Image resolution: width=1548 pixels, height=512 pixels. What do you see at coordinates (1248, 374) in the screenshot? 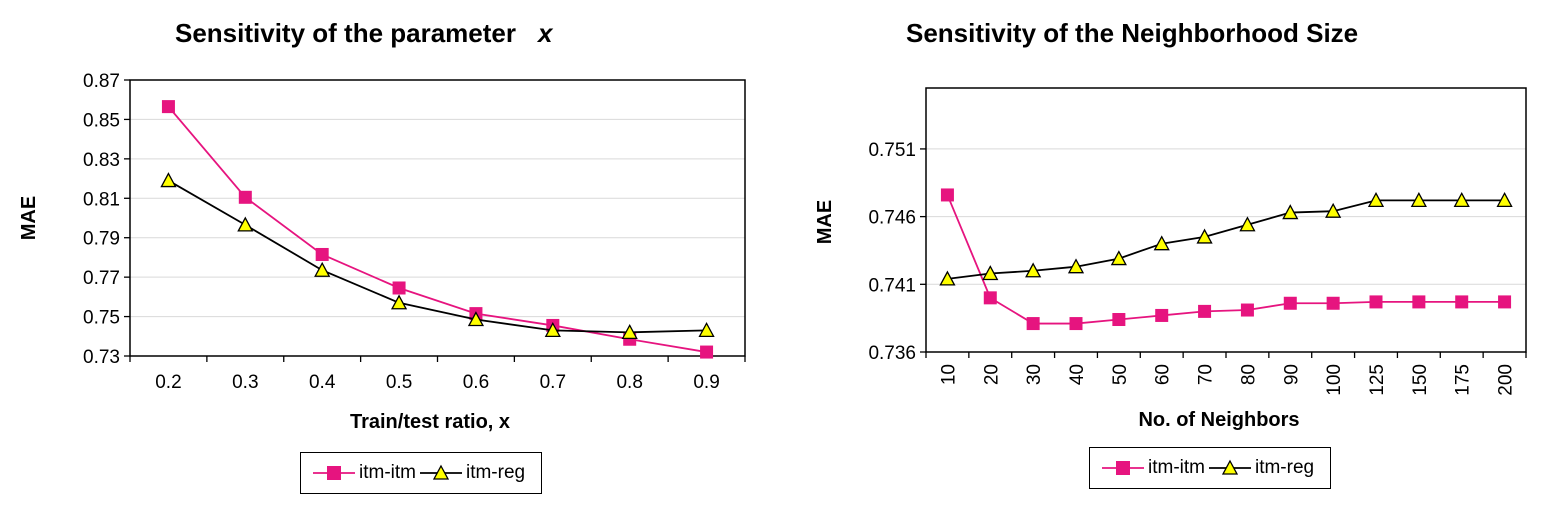
I see `x-tick-label: 80` at bounding box center [1248, 374].